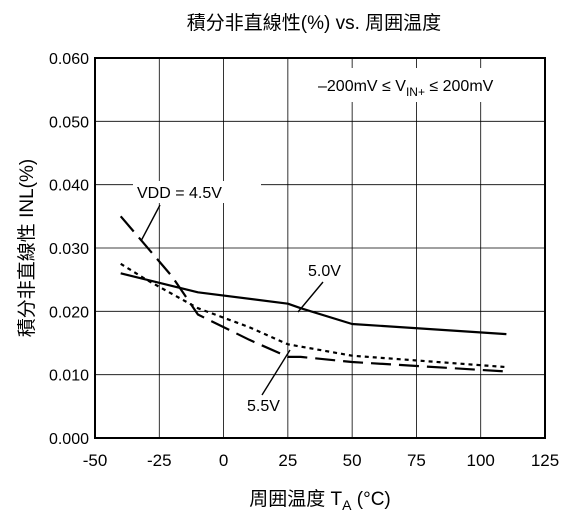  Describe the element at coordinates (415, 92) in the screenshot. I see `condition-sub: IN+` at that location.